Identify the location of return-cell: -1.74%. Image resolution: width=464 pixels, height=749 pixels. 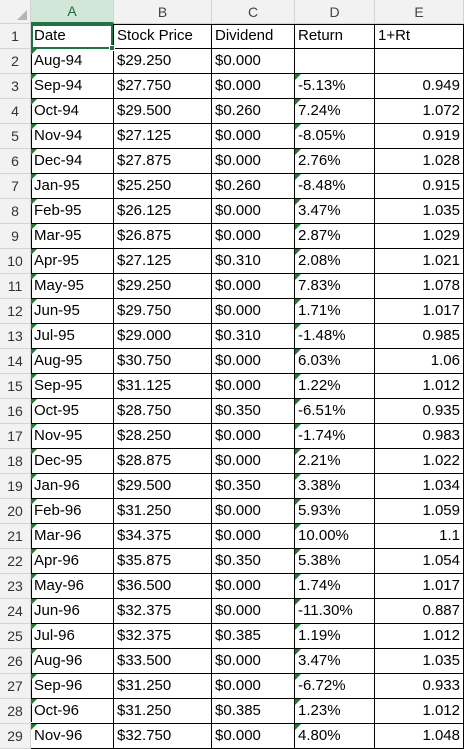
(335, 436).